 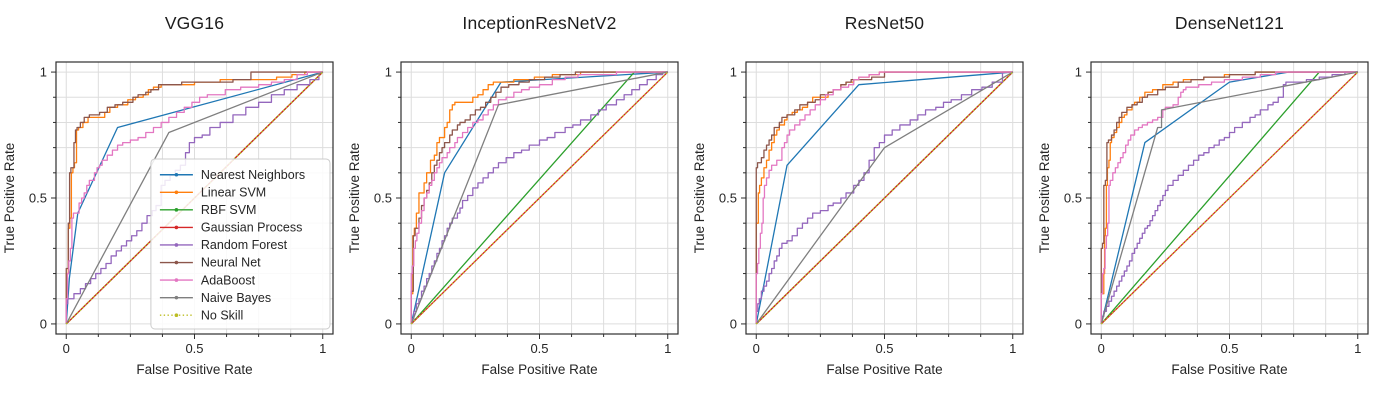 What do you see at coordinates (176, 192) in the screenshot?
I see `legend-marker-linear-svm` at bounding box center [176, 192].